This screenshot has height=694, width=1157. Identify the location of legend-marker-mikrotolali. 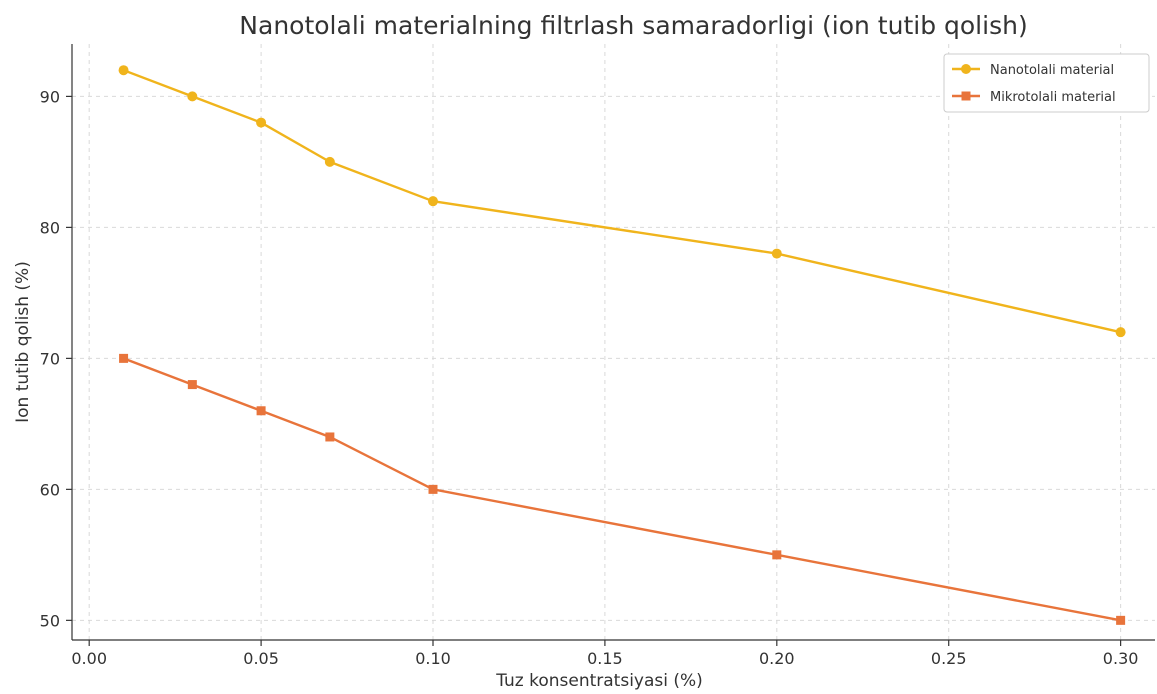
(966, 96).